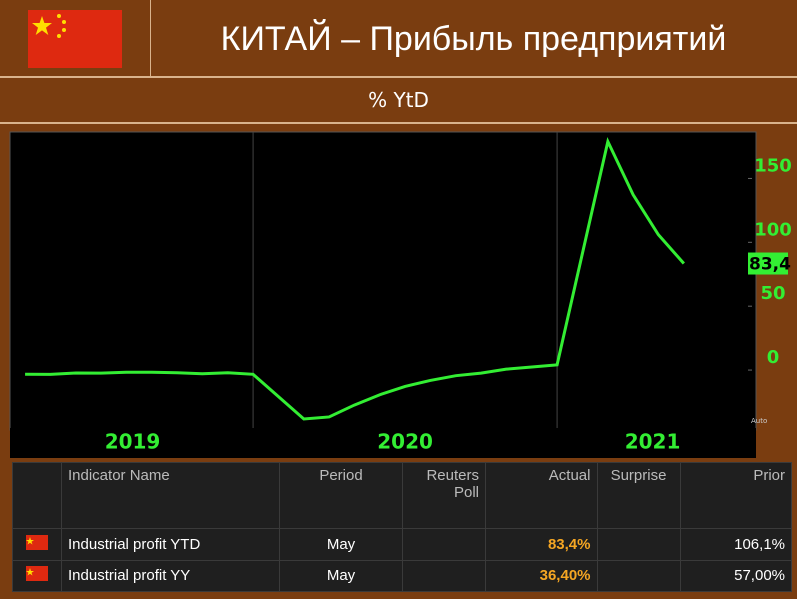 Image resolution: width=797 pixels, height=599 pixels. Describe the element at coordinates (735, 544) in the screenshot. I see `prior-cell: 106,1%` at that location.